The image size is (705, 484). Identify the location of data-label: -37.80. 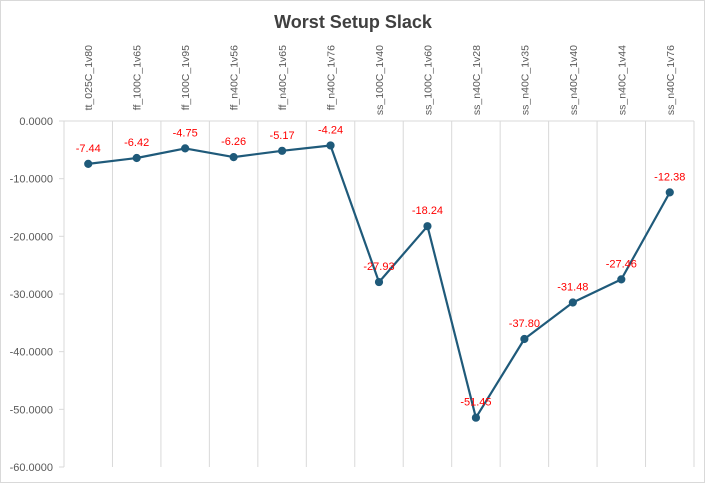
(524, 324).